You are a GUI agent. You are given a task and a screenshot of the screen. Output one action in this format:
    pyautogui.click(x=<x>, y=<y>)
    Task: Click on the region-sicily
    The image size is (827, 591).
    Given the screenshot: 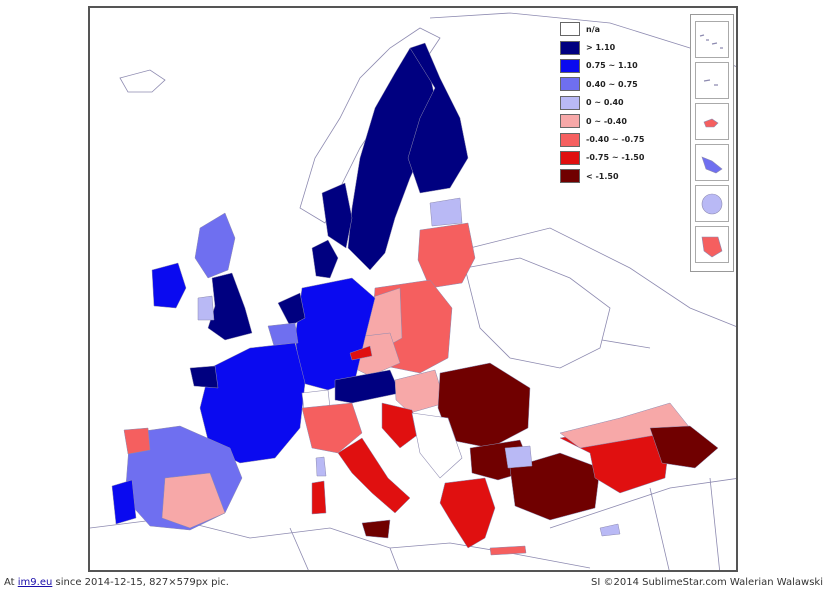 What is the action you would take?
    pyautogui.click(x=376, y=529)
    